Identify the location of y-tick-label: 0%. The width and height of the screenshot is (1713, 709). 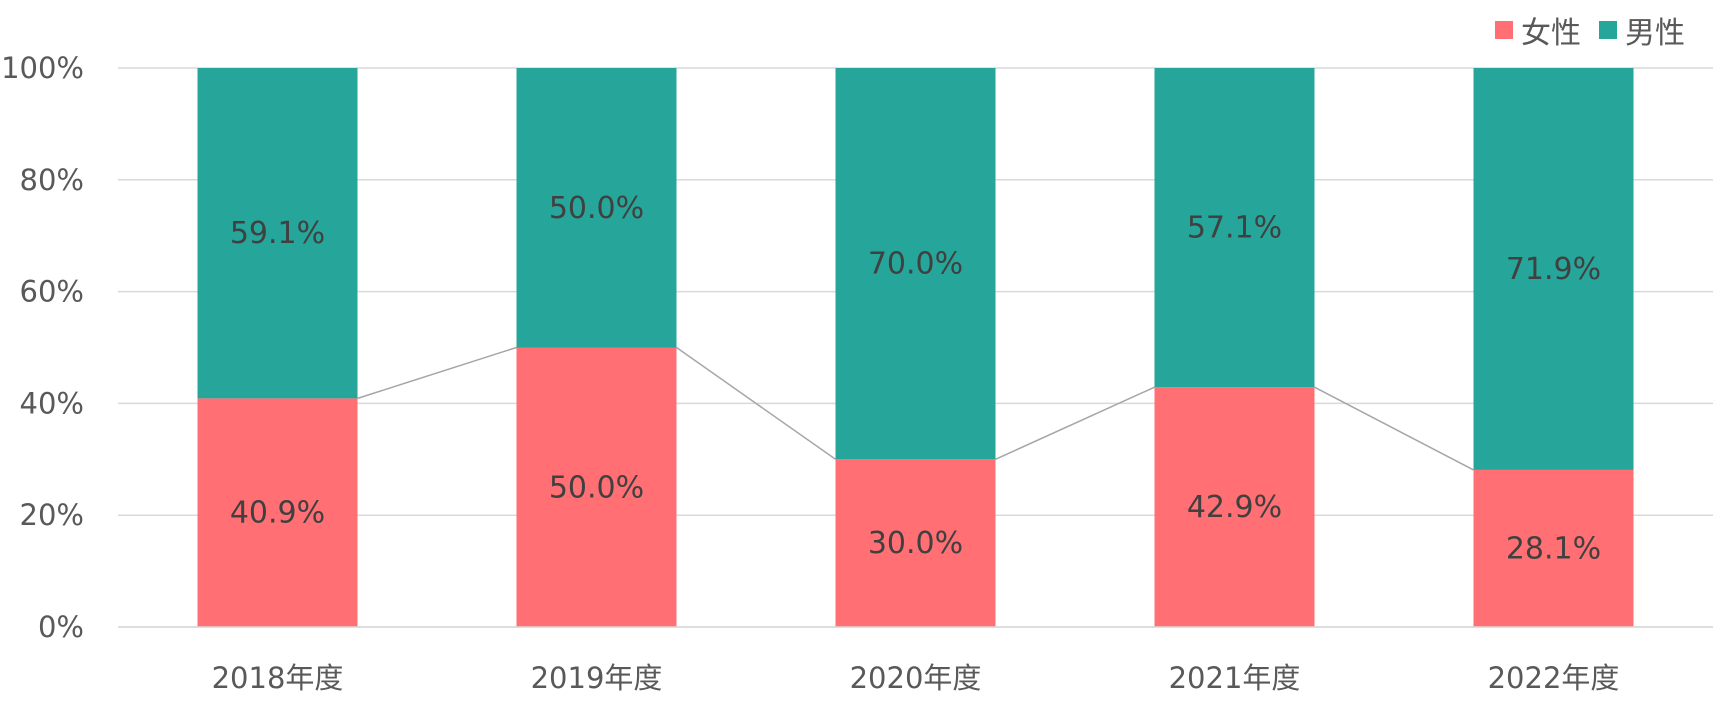
(61, 627).